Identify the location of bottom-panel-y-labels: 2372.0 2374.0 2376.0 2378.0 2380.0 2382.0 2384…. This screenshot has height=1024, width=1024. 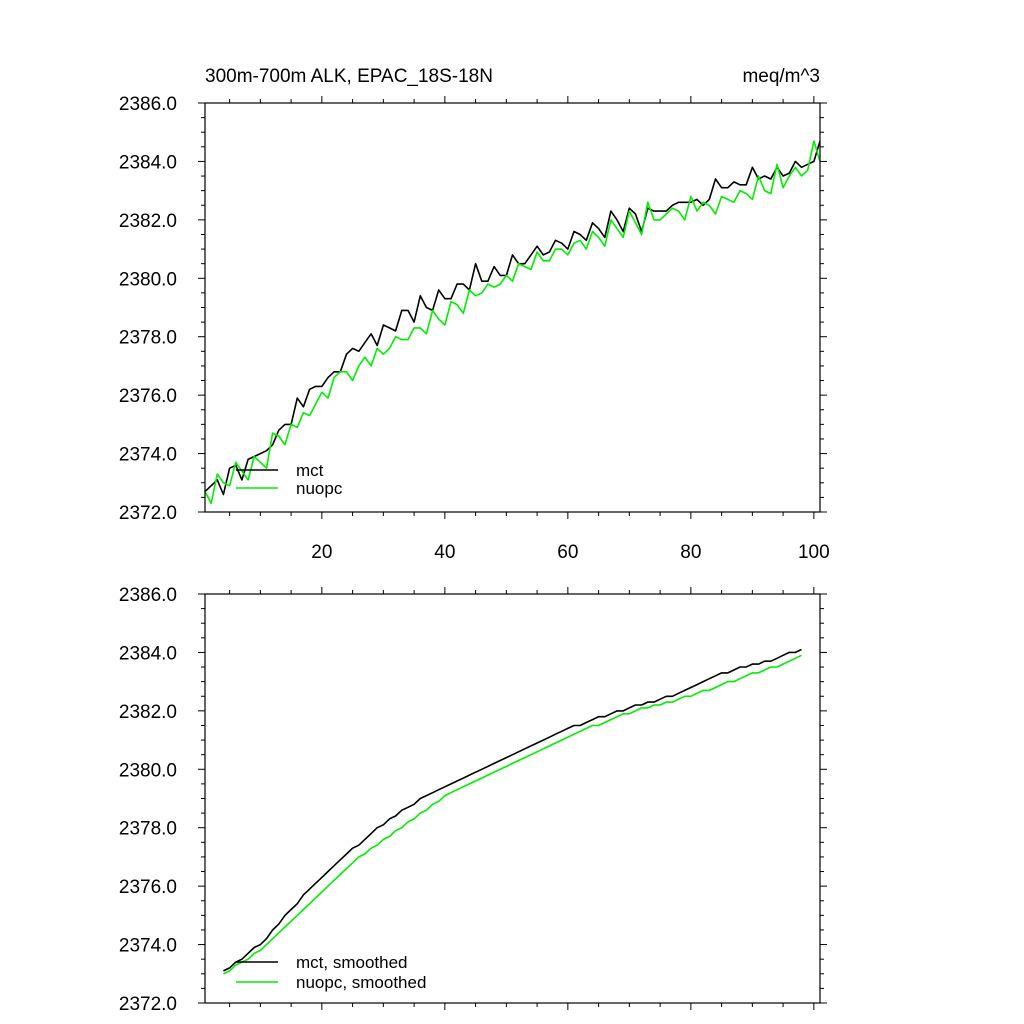
(148, 800).